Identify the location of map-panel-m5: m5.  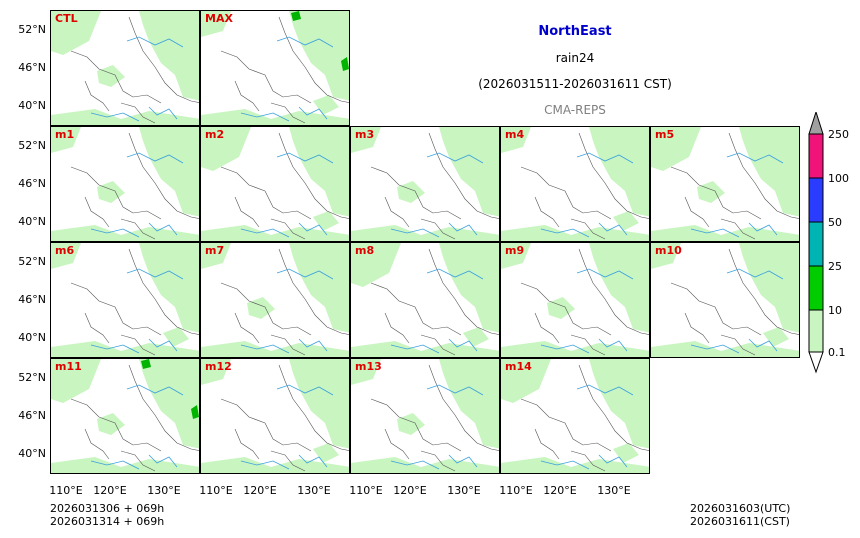
(725, 184).